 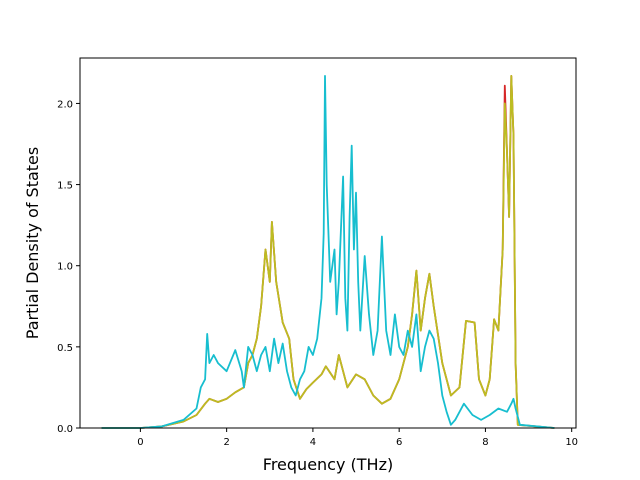 What do you see at coordinates (65, 429) in the screenshot?
I see `y-tick-label: 0.0` at bounding box center [65, 429].